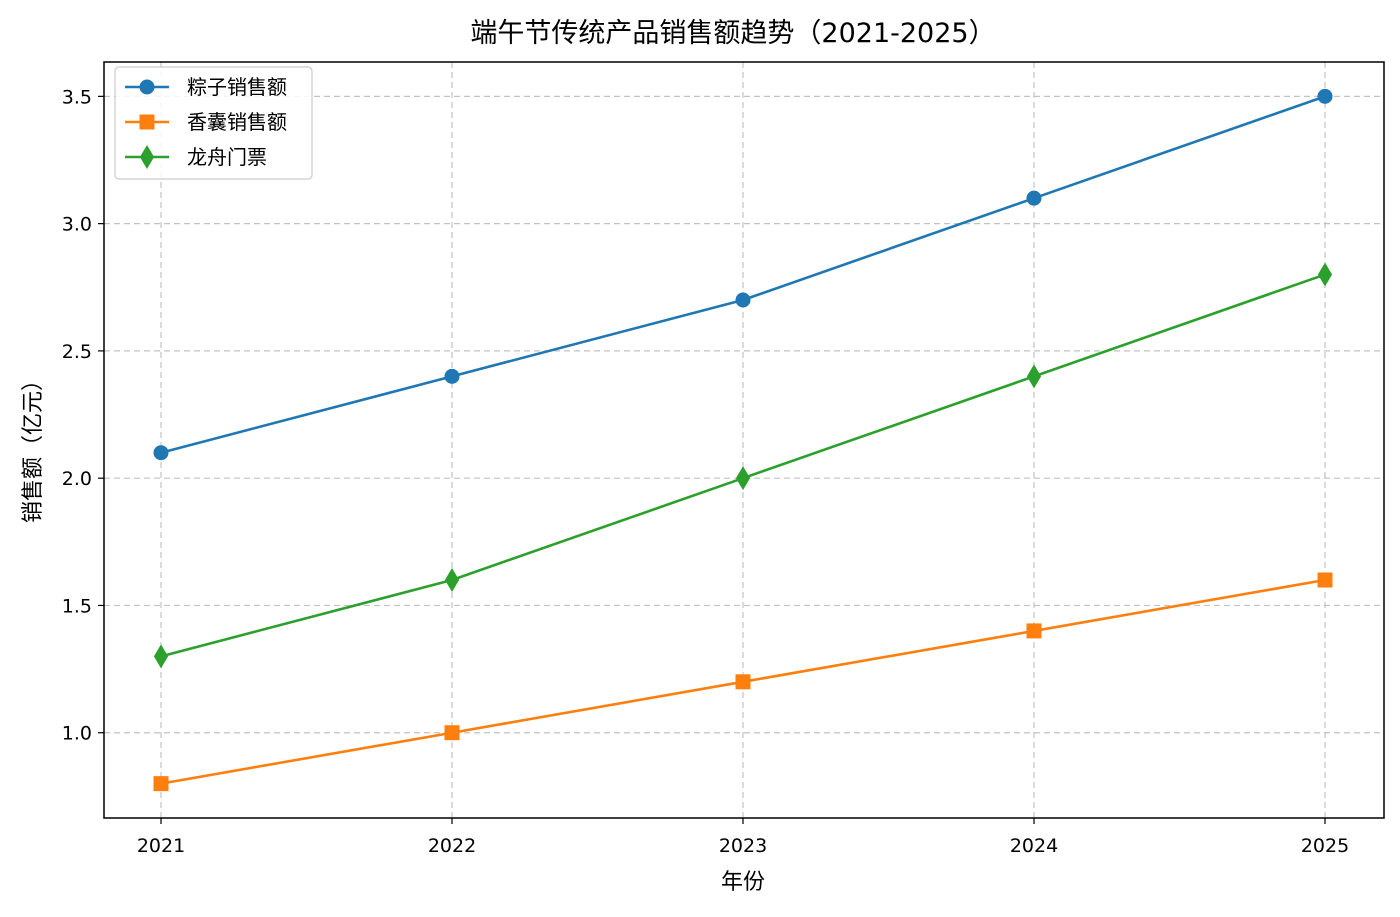 The image size is (1400, 917). I want to click on legend-label-1: 粽子销售额, so click(237, 87).